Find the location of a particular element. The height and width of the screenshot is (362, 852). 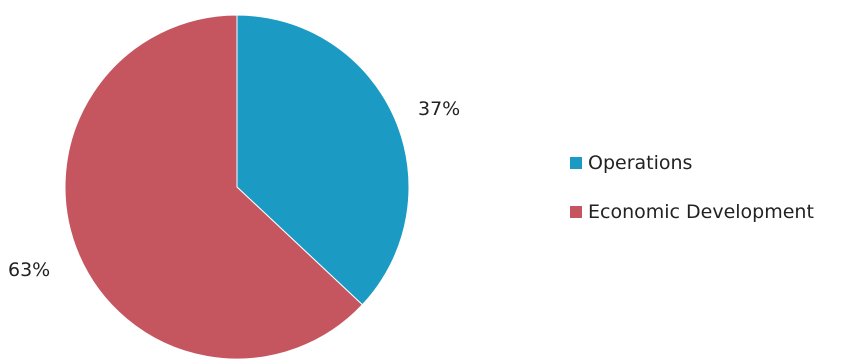

legend: Operations Economic Development is located at coordinates (692, 187).